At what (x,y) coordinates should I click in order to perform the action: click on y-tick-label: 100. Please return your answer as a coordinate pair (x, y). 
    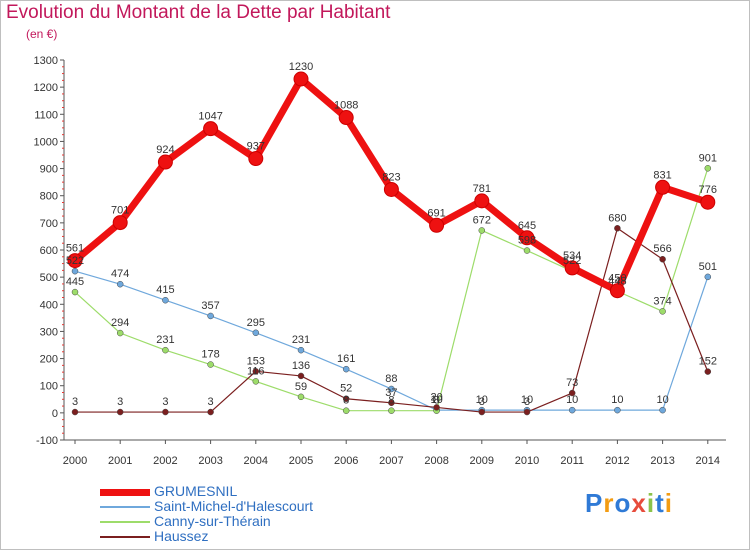
    Looking at the image, I should click on (49, 387).